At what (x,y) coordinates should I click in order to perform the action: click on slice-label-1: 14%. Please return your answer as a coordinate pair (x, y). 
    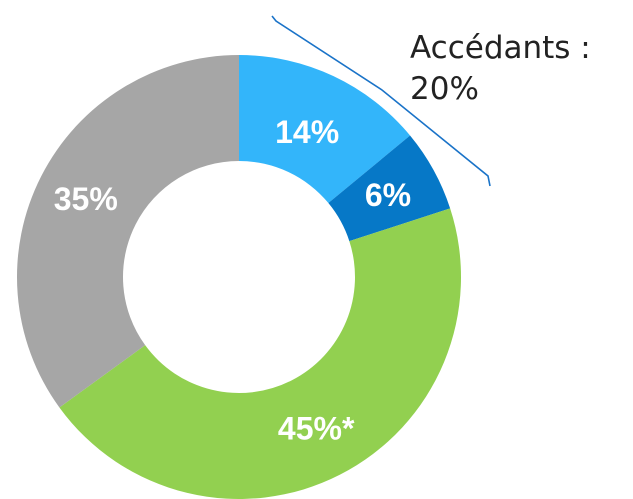
    Looking at the image, I should click on (307, 132).